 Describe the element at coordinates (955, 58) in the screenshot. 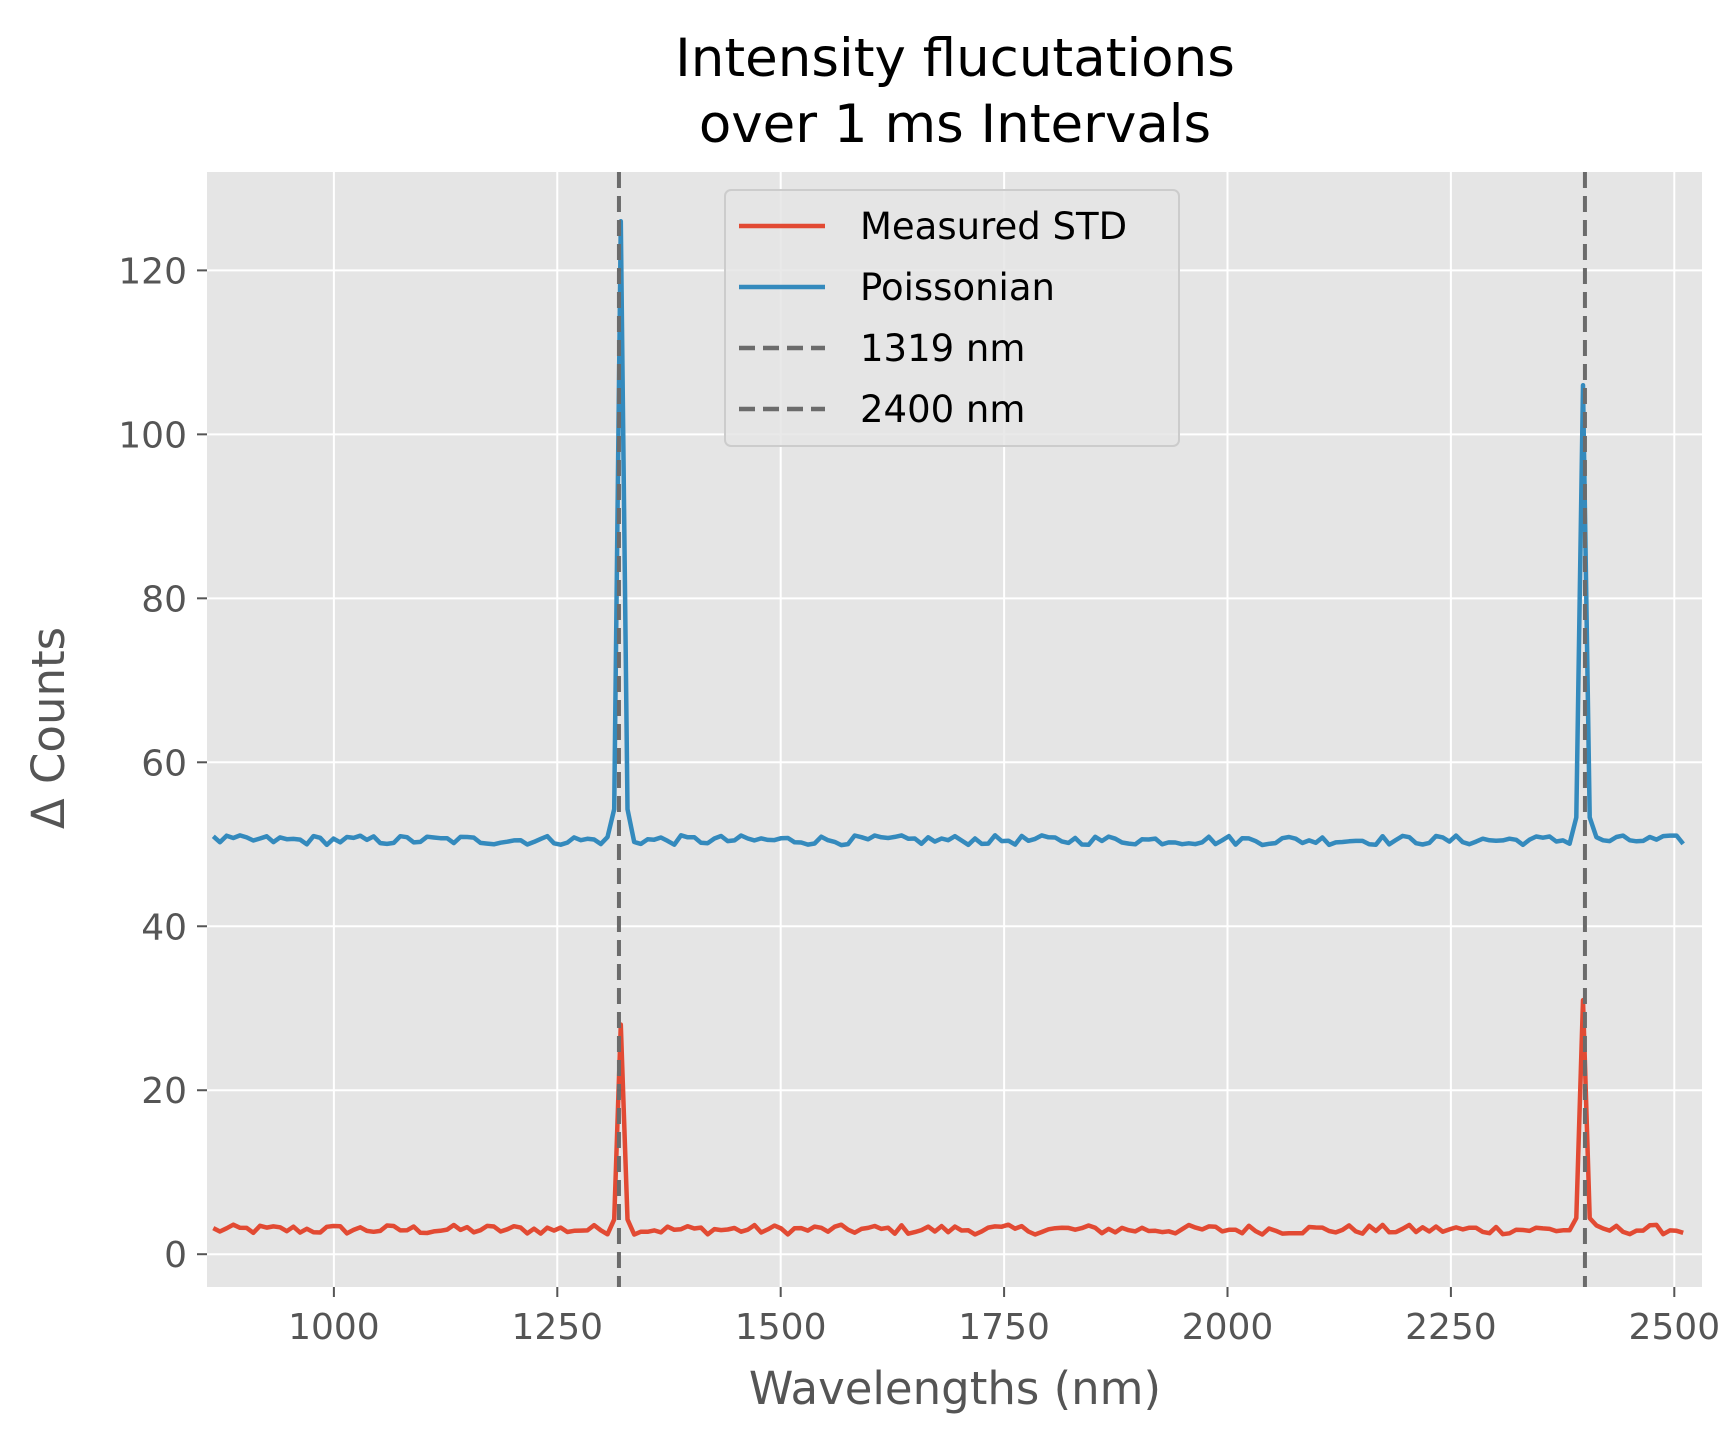

I see `chart-title-line-1: Intensity flucutations` at that location.